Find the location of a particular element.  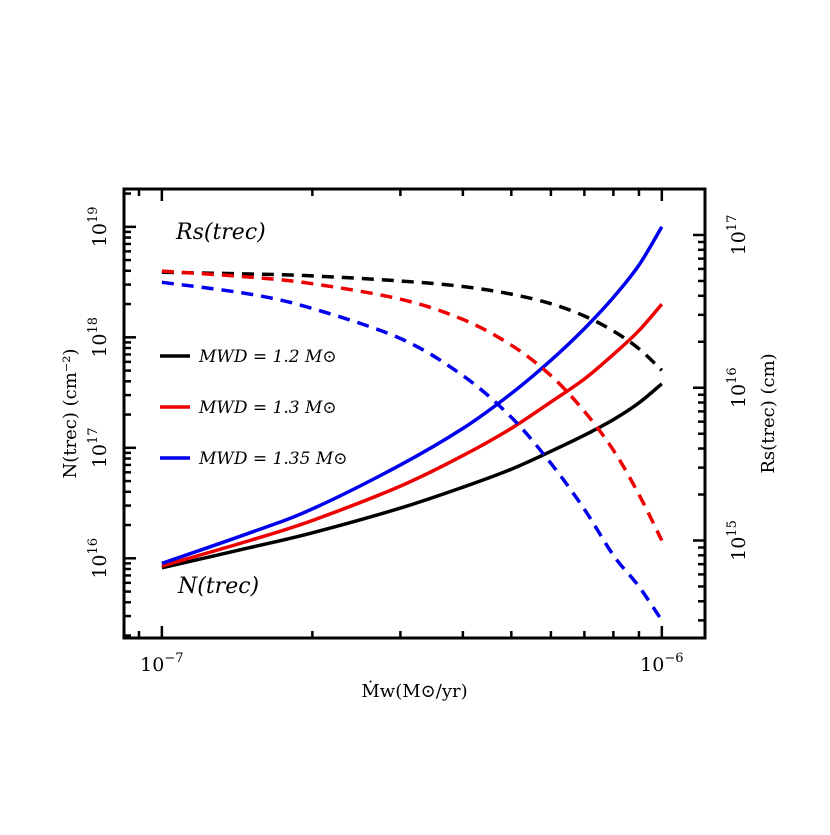

tick-exponent: 19 is located at coordinates (93, 214).